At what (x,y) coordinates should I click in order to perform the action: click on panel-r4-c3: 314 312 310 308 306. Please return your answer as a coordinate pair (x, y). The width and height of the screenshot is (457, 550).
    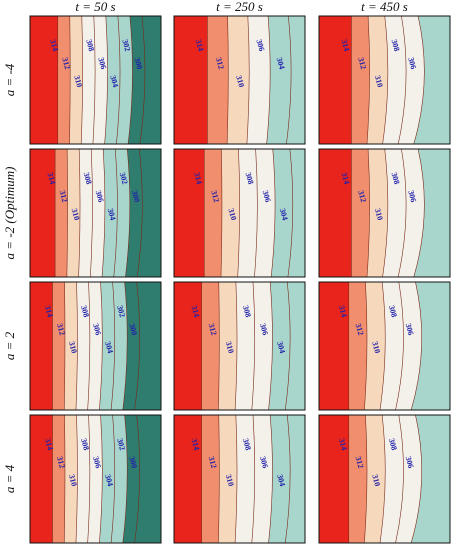
    Looking at the image, I should click on (384, 479).